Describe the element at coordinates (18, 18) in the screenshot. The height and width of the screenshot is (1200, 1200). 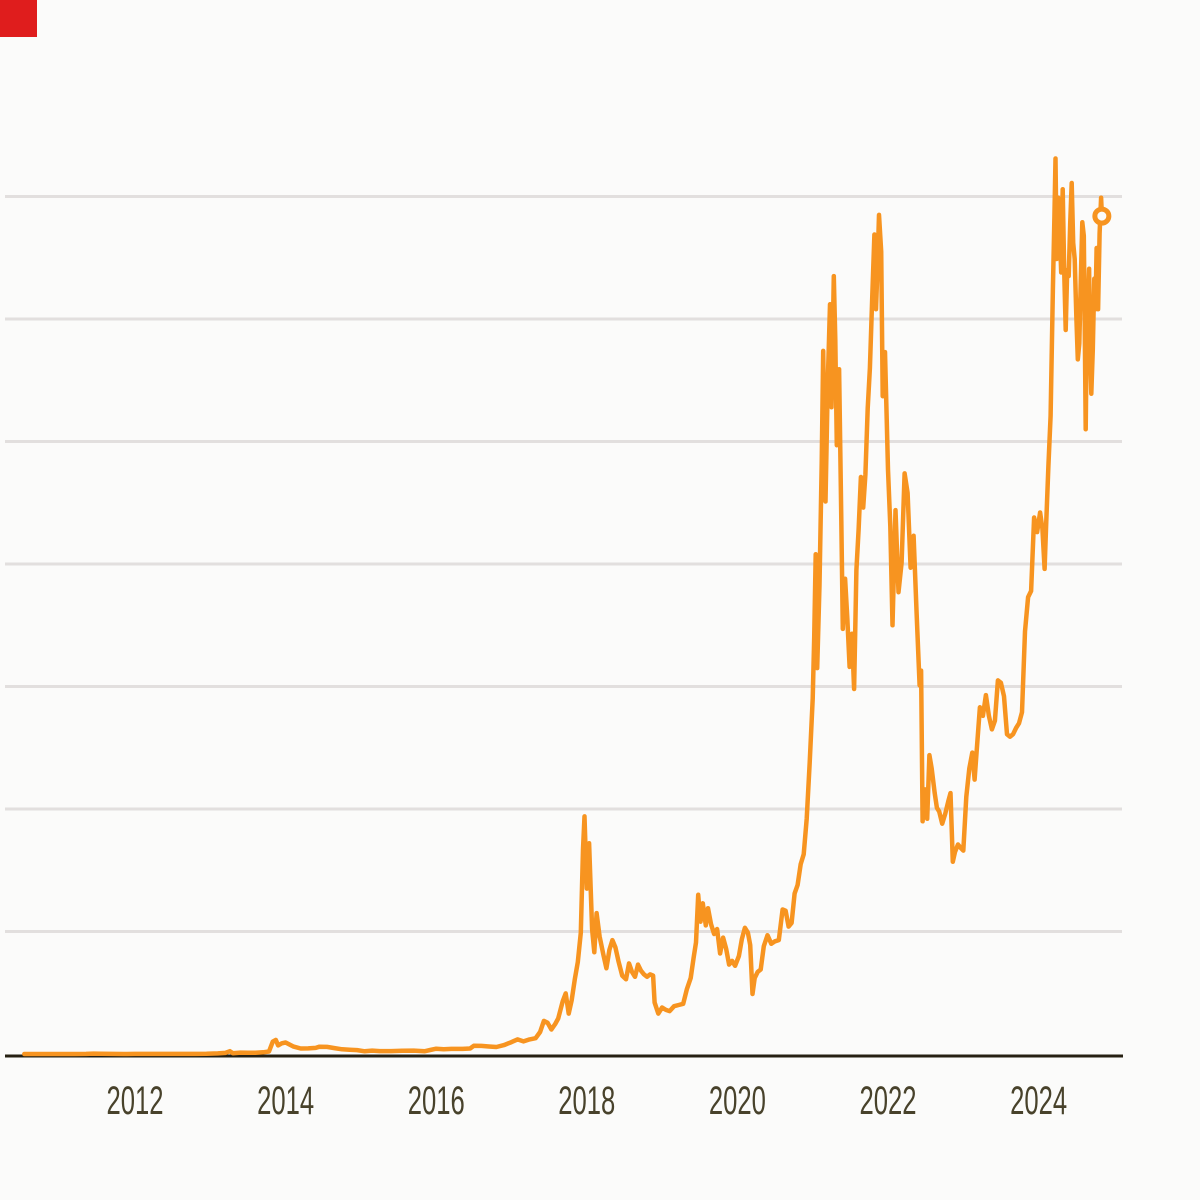
I see `red-corner-square-marker` at that location.